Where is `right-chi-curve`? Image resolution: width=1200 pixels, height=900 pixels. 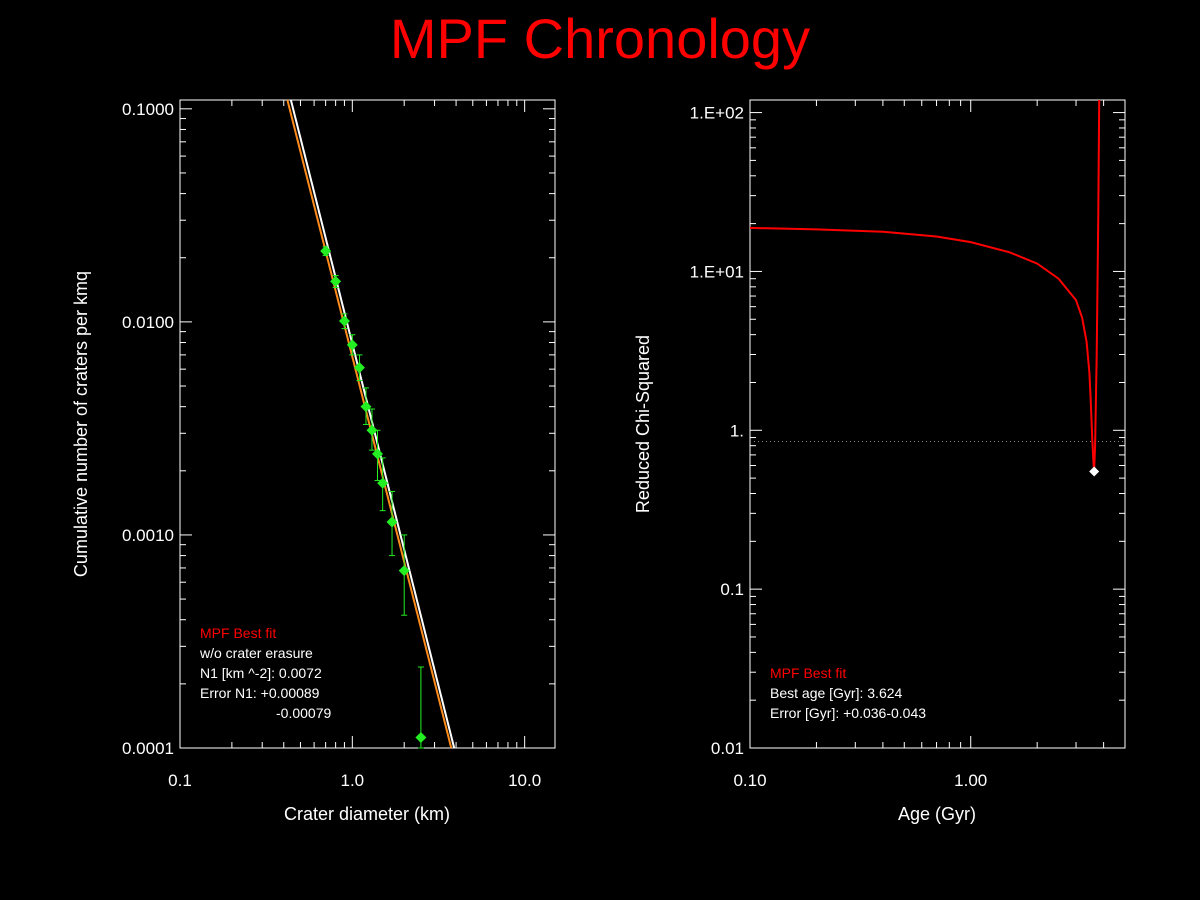
right-chi-curve is located at coordinates (937, 288).